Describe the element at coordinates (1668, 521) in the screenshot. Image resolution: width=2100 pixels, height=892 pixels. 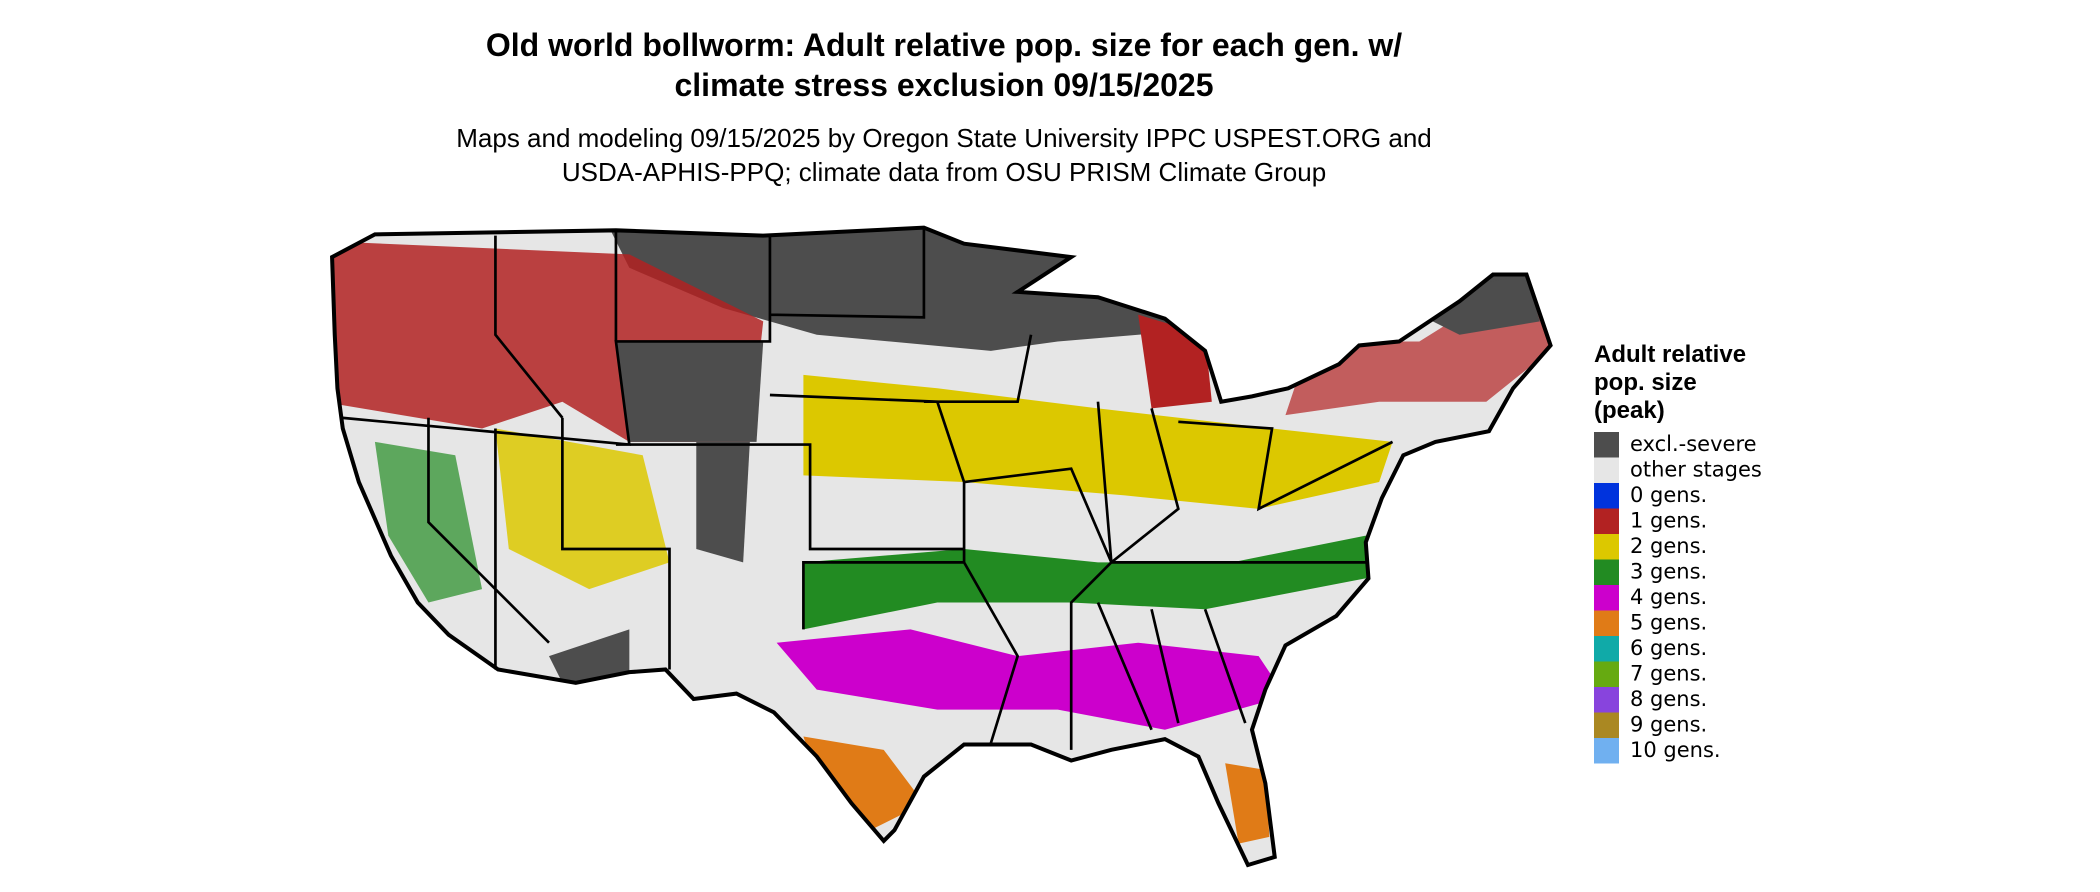
I see `legend-label: 1 gens.` at that location.